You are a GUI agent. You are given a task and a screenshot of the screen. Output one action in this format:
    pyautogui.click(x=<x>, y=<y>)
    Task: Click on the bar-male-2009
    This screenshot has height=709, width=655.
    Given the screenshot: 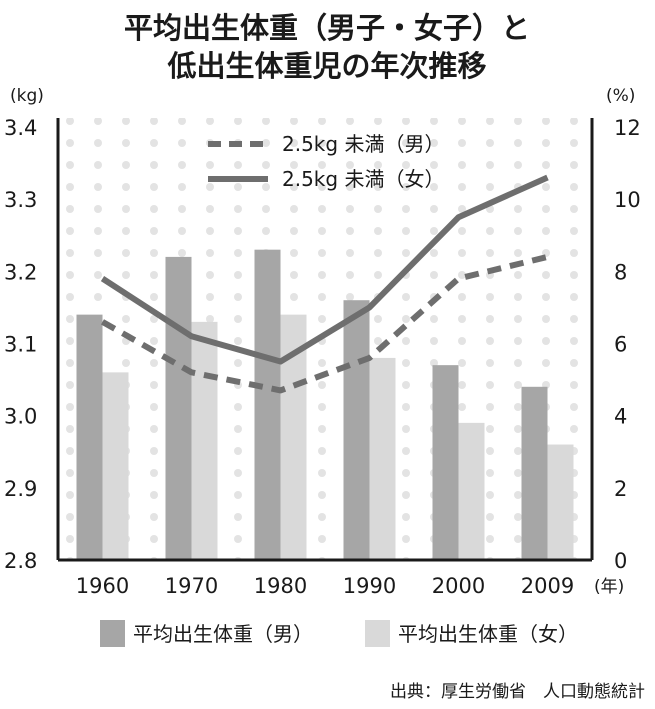 What is the action you would take?
    pyautogui.click(x=534, y=473)
    